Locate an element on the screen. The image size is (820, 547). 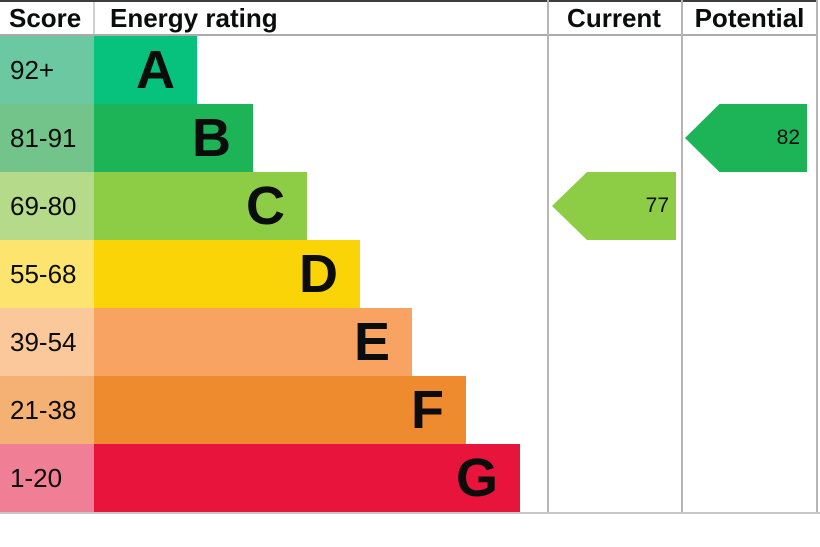
band-score-label: 81-91 is located at coordinates (43, 137).